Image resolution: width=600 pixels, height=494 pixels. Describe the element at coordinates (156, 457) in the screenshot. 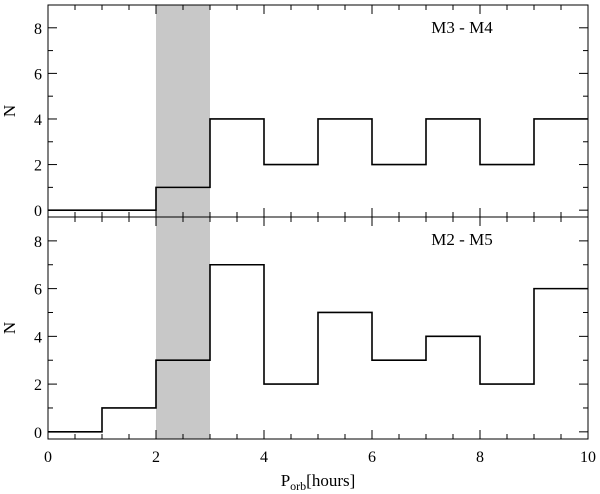

I see `x-tick-label: 2` at that location.